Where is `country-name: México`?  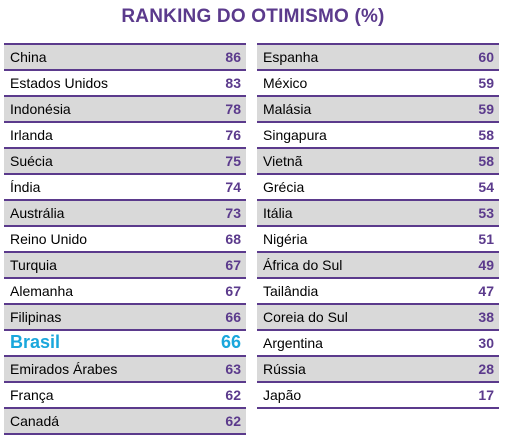
country-name: México is located at coordinates (285, 83).